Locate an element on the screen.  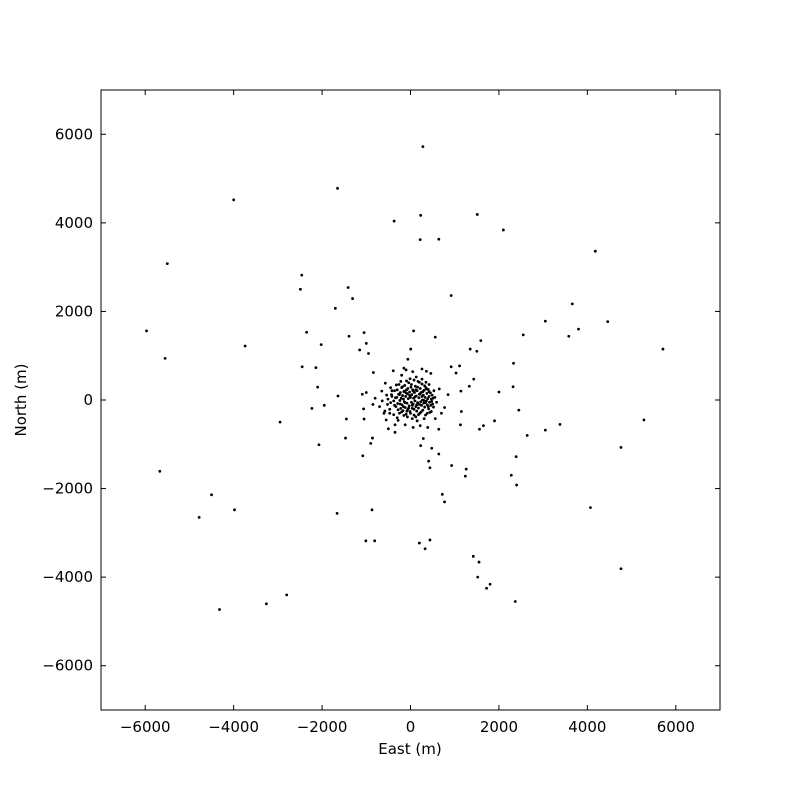
y-tick-label: 2000 is located at coordinates (74, 311).